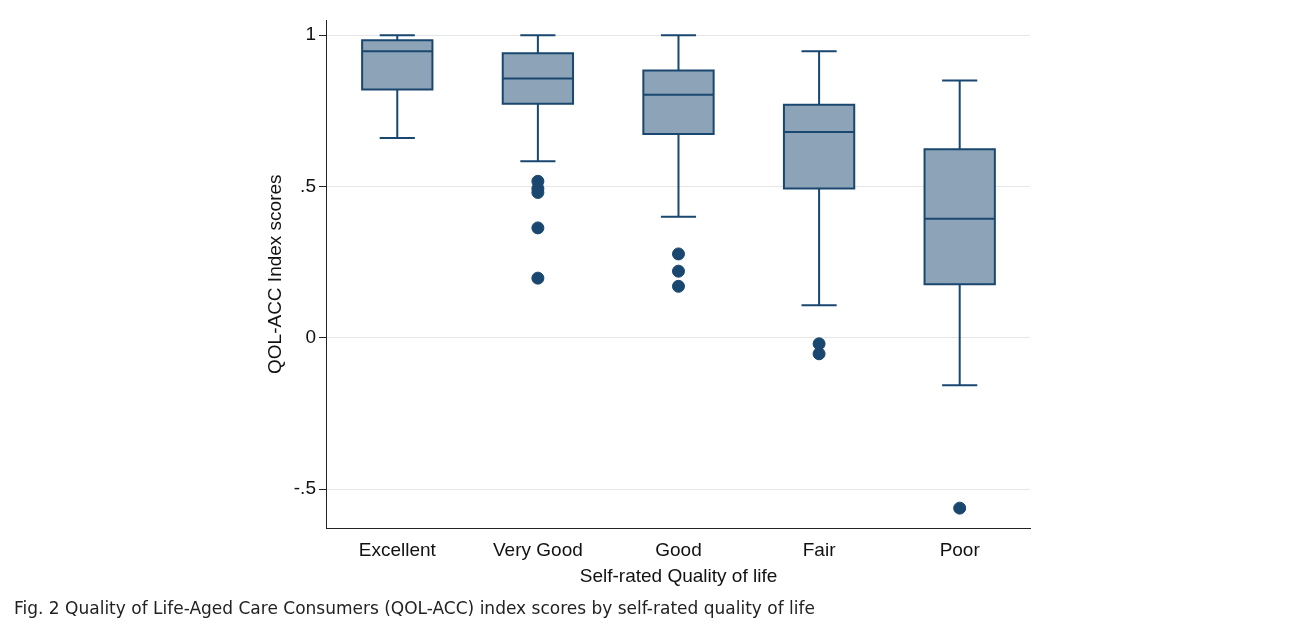 This screenshot has height=628, width=1295. What do you see at coordinates (537, 550) in the screenshot?
I see `x-tick-label: Very Good` at bounding box center [537, 550].